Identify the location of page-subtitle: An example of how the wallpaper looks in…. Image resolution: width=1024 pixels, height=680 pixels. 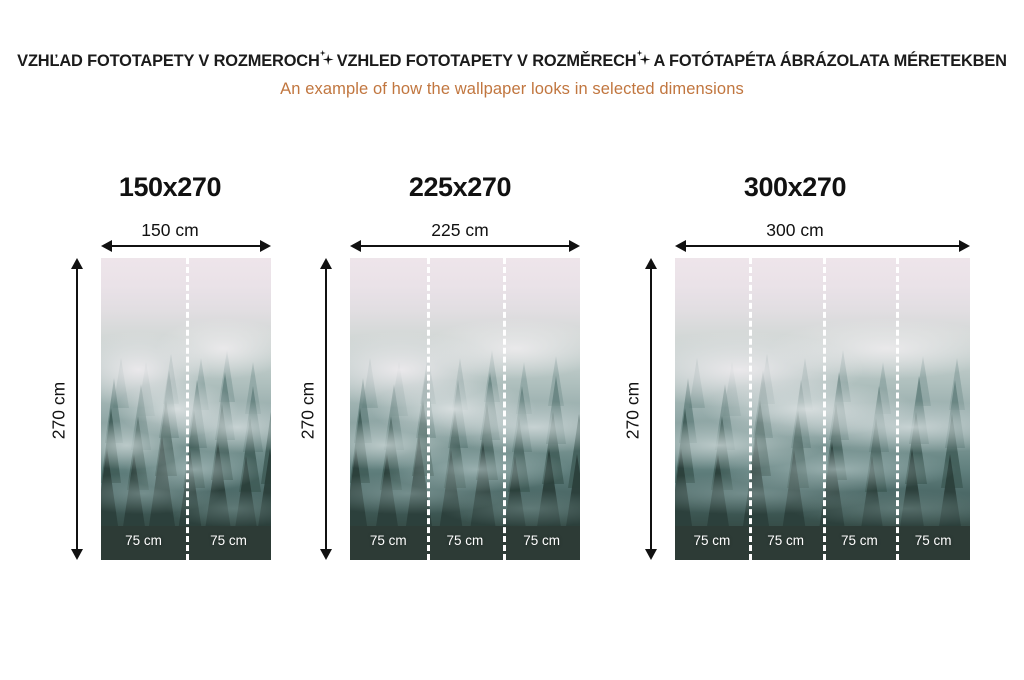
(512, 89).